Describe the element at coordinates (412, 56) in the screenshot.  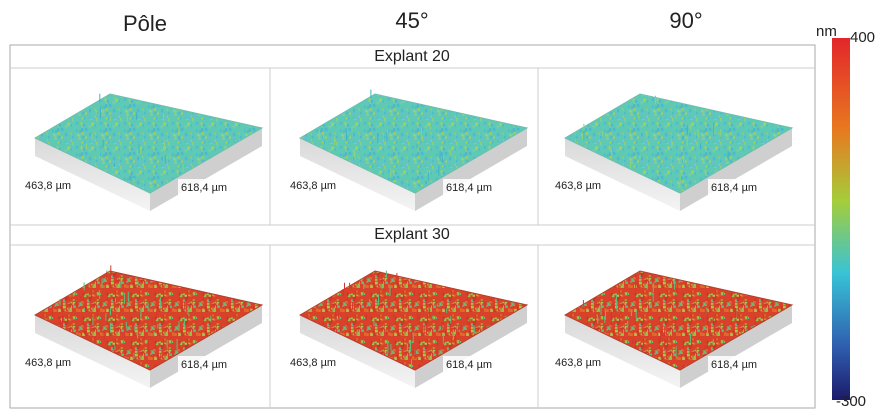
I see `row-title: Explant 20` at that location.